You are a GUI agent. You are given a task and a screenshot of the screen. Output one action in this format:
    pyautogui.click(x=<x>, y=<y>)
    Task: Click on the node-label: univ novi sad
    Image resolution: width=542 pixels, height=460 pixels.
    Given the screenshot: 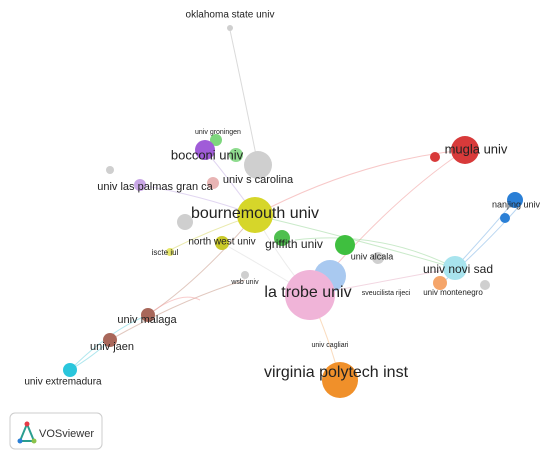 What is the action you would take?
    pyautogui.click(x=458, y=269)
    